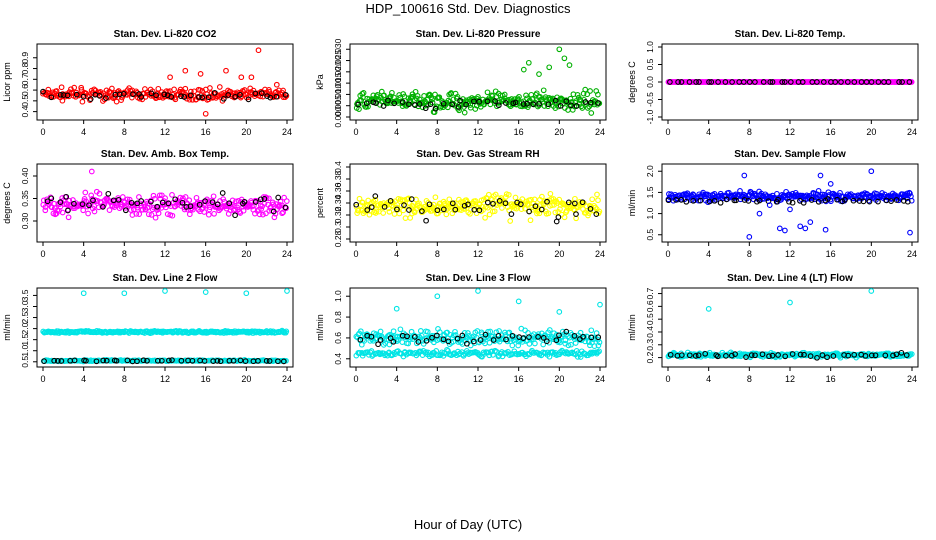 The image size is (936, 540). What do you see at coordinates (338, 190) in the screenshot?
I see `y-tick-label: 0.36` at bounding box center [338, 190].